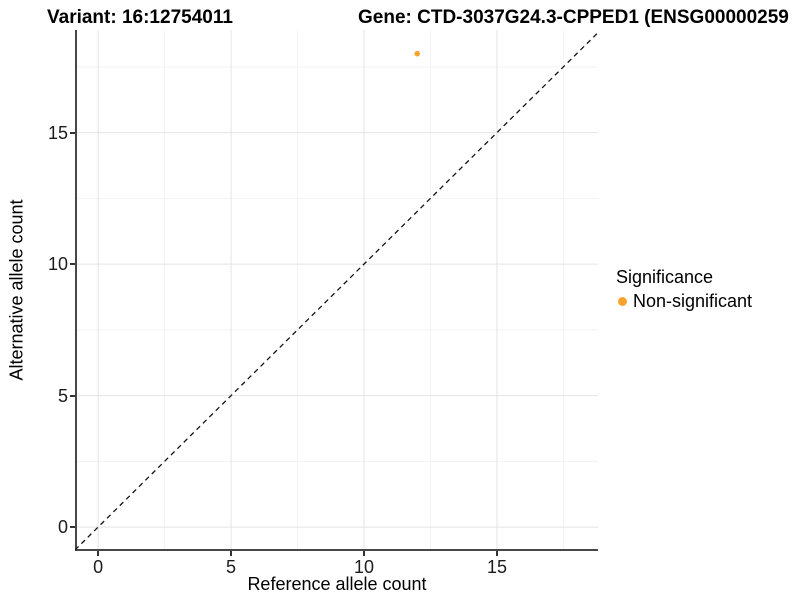 This screenshot has width=800, height=600. What do you see at coordinates (665, 277) in the screenshot?
I see `legend-title: Significance` at bounding box center [665, 277].